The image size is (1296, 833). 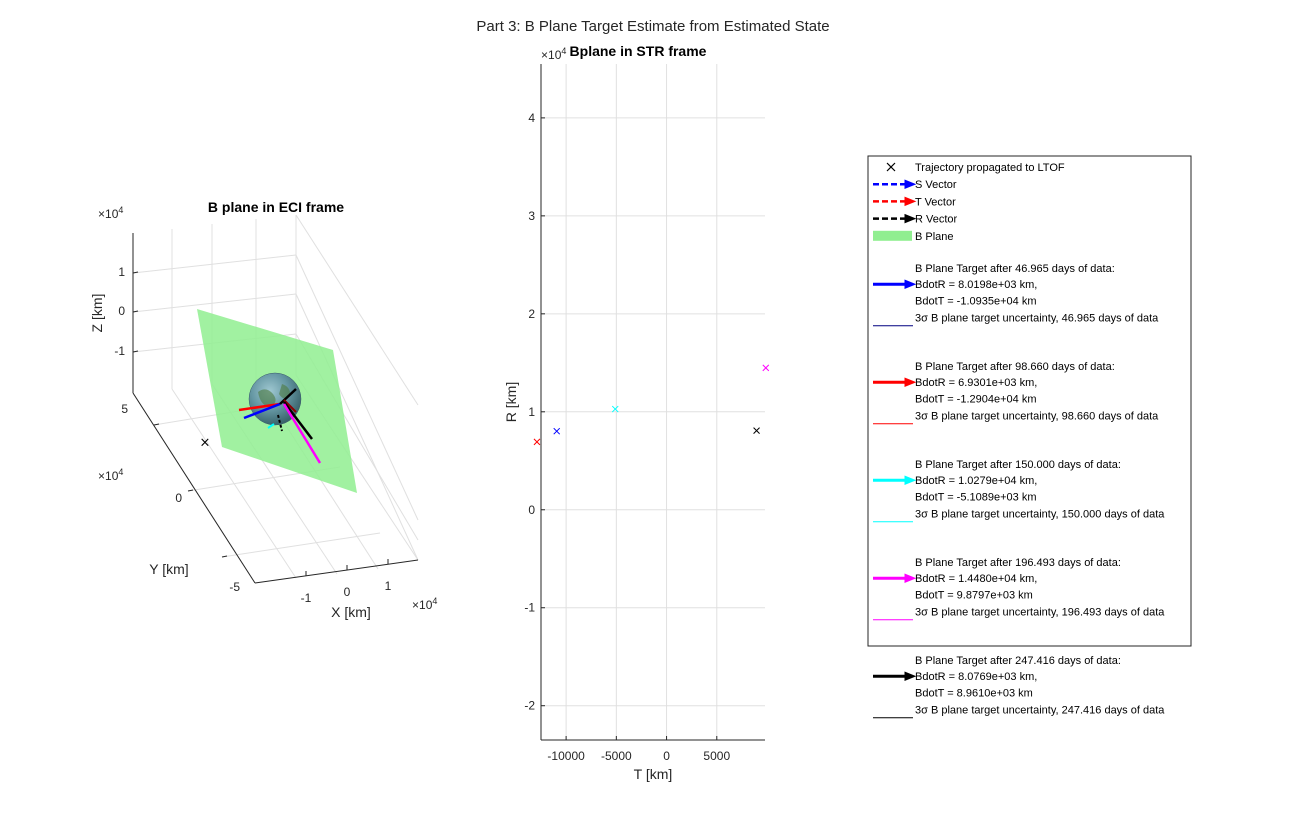 I want to click on eci-3d-axes: B plane in ECI frame, so click(x=263, y=409).